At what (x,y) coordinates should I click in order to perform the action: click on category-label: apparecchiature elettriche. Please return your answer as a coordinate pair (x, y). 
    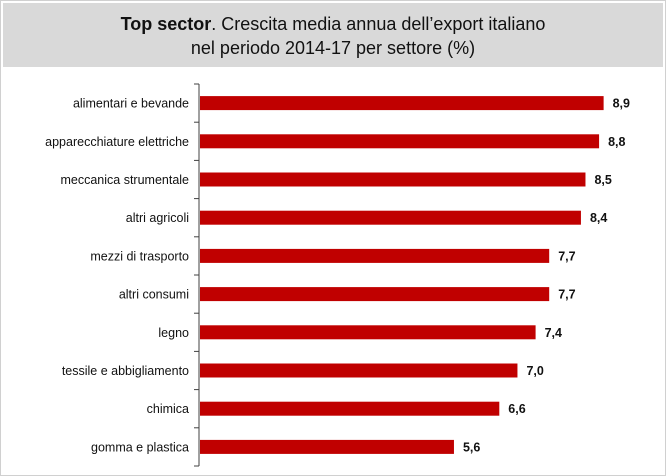
    Looking at the image, I should click on (117, 142).